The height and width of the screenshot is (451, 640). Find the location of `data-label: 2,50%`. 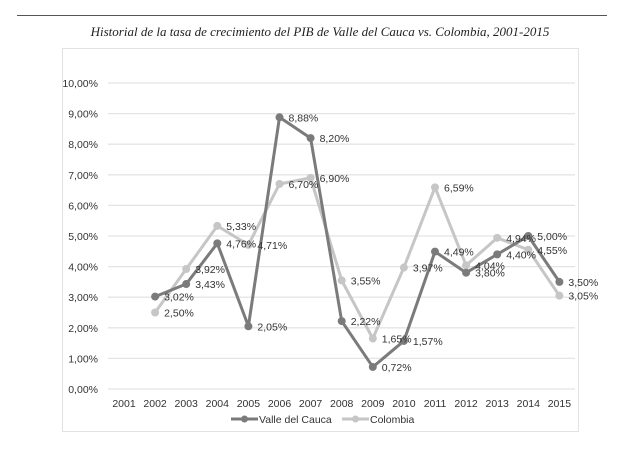

data-label: 2,50% is located at coordinates (179, 314).